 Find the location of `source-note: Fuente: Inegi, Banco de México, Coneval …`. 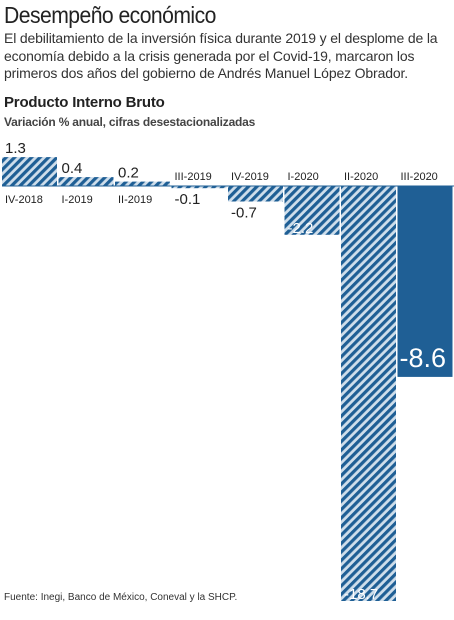

source-note: Fuente: Inegi, Banco de México, Coneval … is located at coordinates (121, 597).